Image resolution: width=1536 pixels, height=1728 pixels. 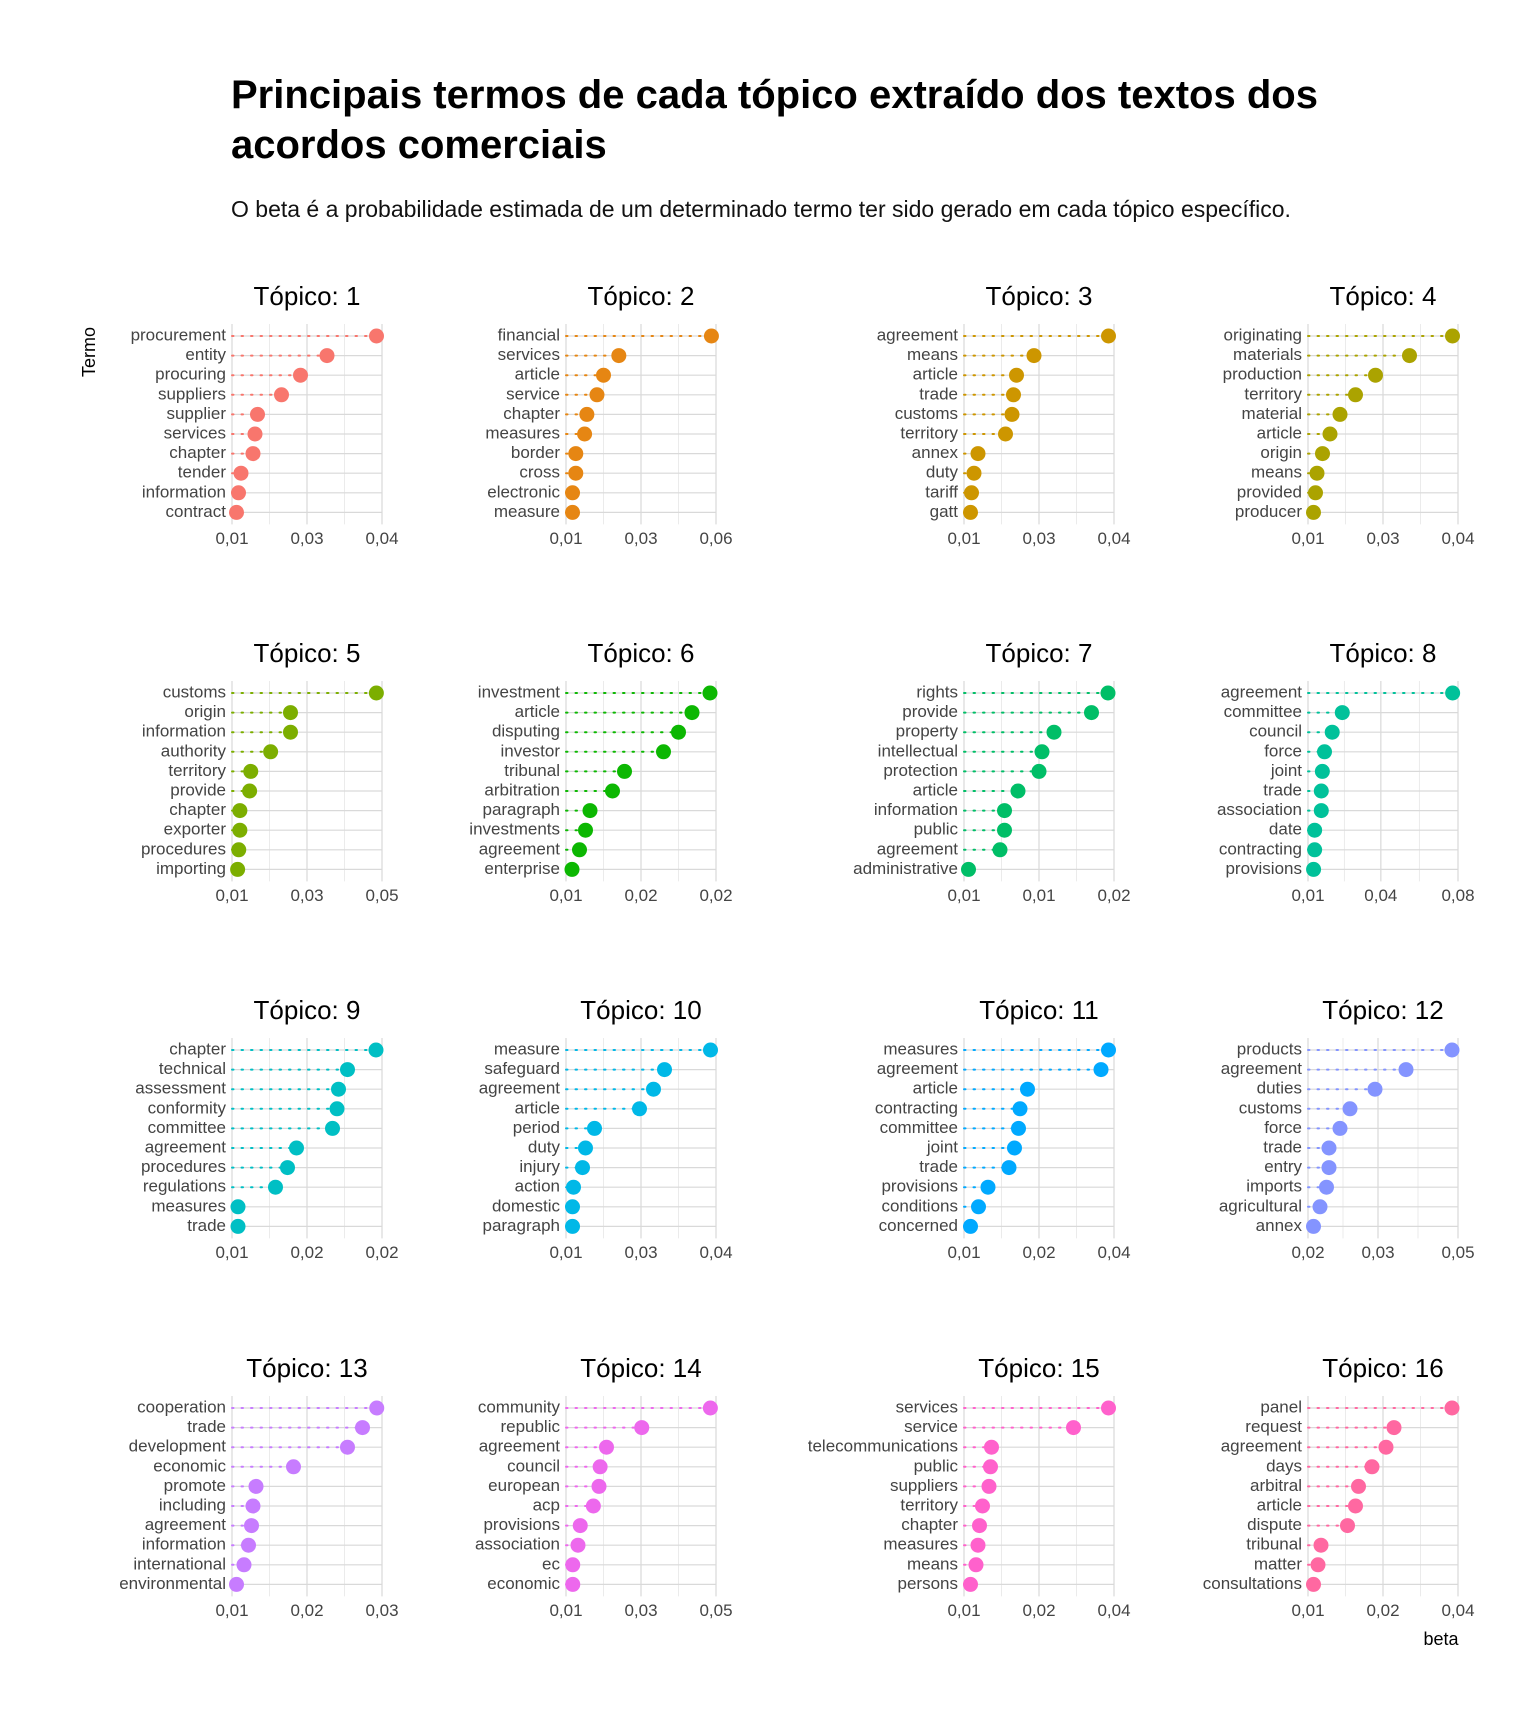 I want to click on panel-title: Tópico: 6, so click(x=641, y=653).